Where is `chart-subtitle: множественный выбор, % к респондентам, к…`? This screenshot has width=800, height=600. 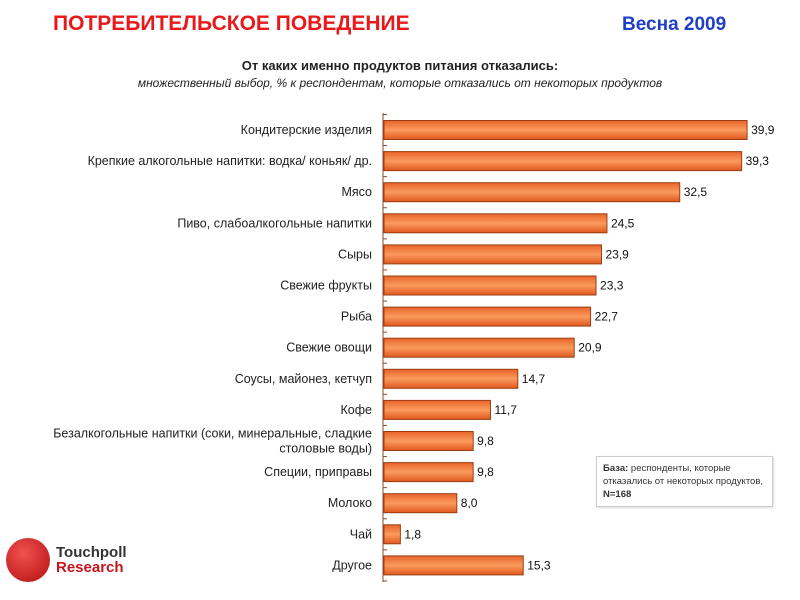 chart-subtitle: множественный выбор, % к респондентам, к… is located at coordinates (400, 83).